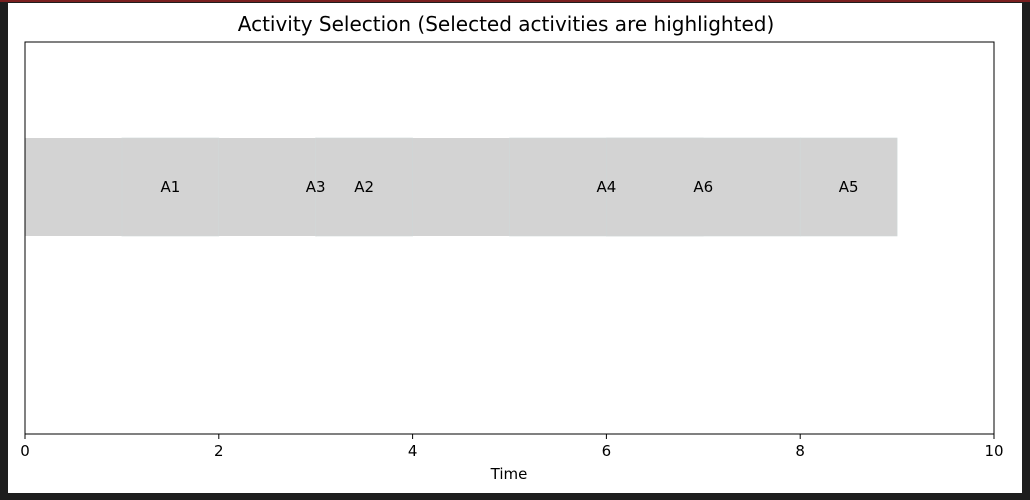 The height and width of the screenshot is (500, 1030). Describe the element at coordinates (515, 1) in the screenshot. I see `window-top-accent` at that location.